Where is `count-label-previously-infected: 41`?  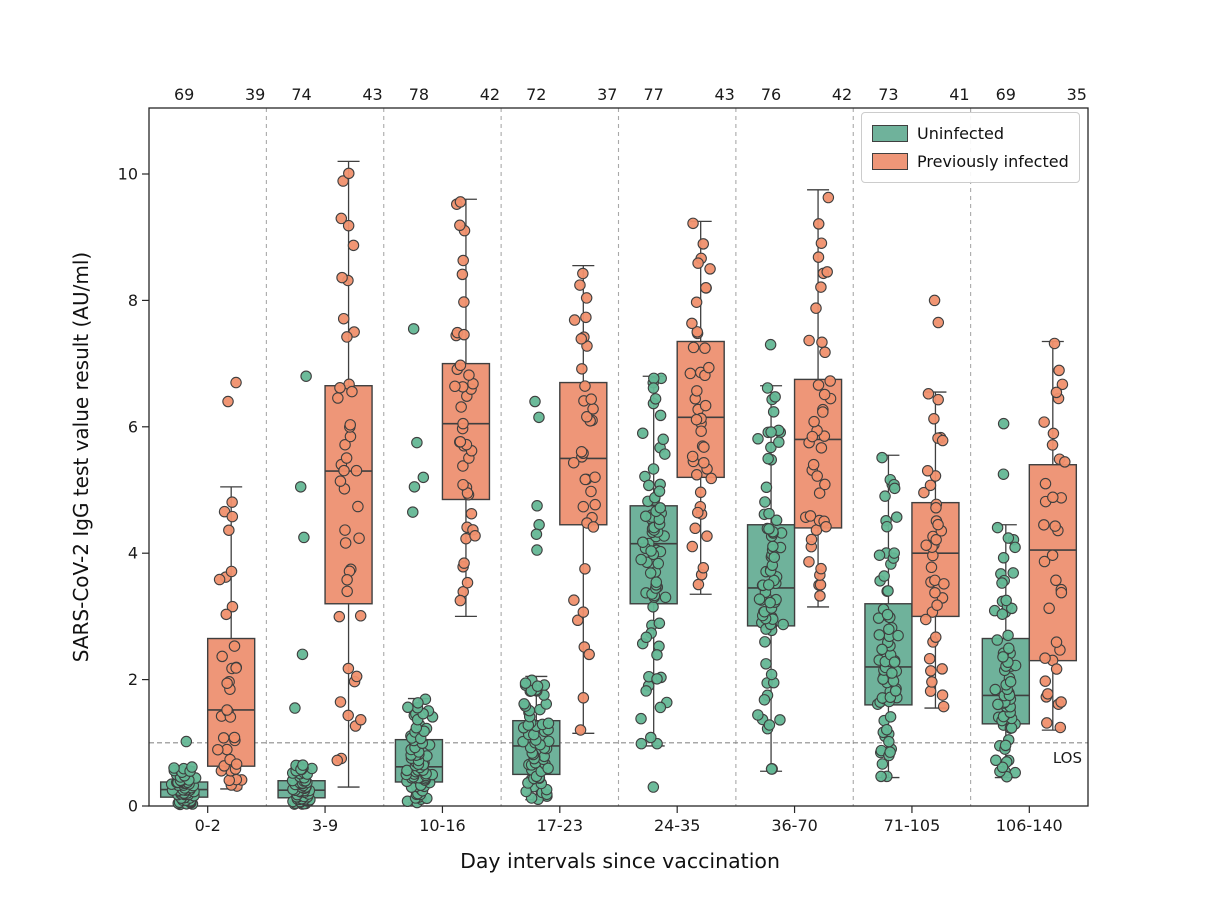
count-label-previously-infected: 41 is located at coordinates (959, 94).